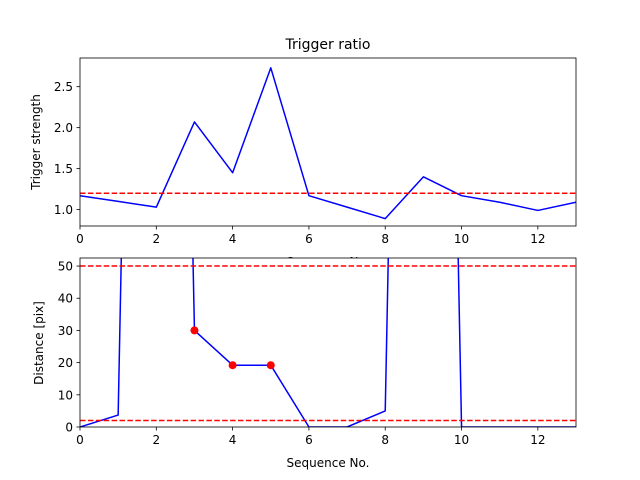  What do you see at coordinates (36, 142) in the screenshot?
I see `y-axis-label: Trigger strength` at bounding box center [36, 142].